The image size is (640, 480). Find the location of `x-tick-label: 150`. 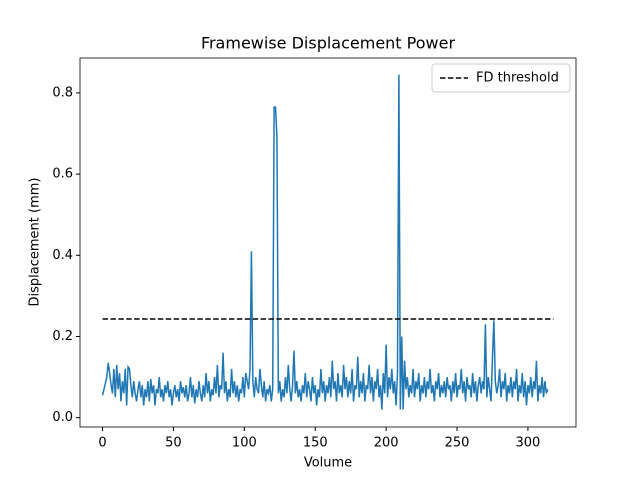

x-tick-label: 150 is located at coordinates (315, 443).